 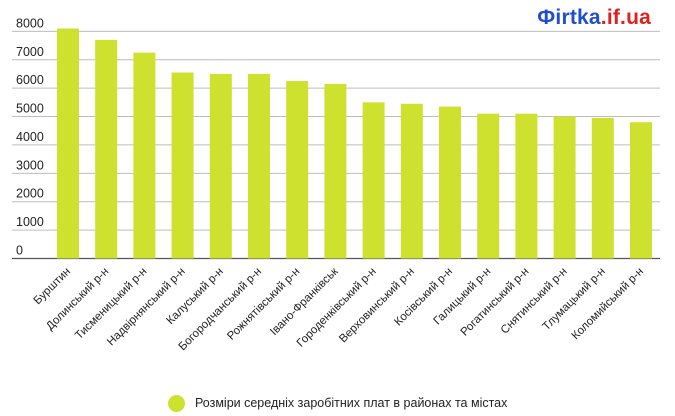 I want to click on y-tick-label: 5000, so click(x=30, y=109).